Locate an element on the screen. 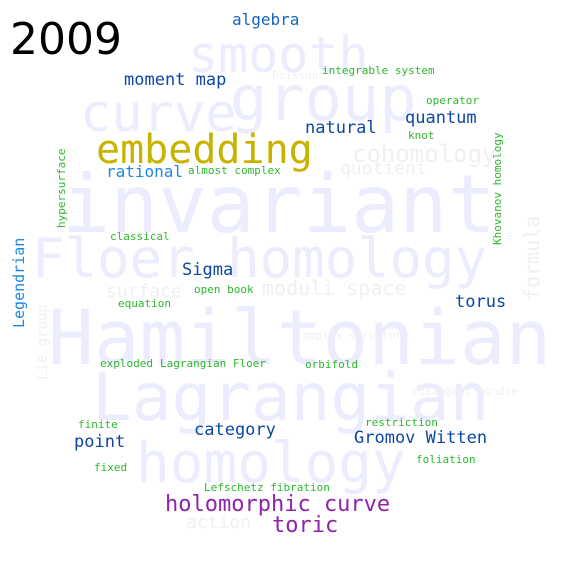 This screenshot has height=563, width=563. word-toric: toric is located at coordinates (305, 525).